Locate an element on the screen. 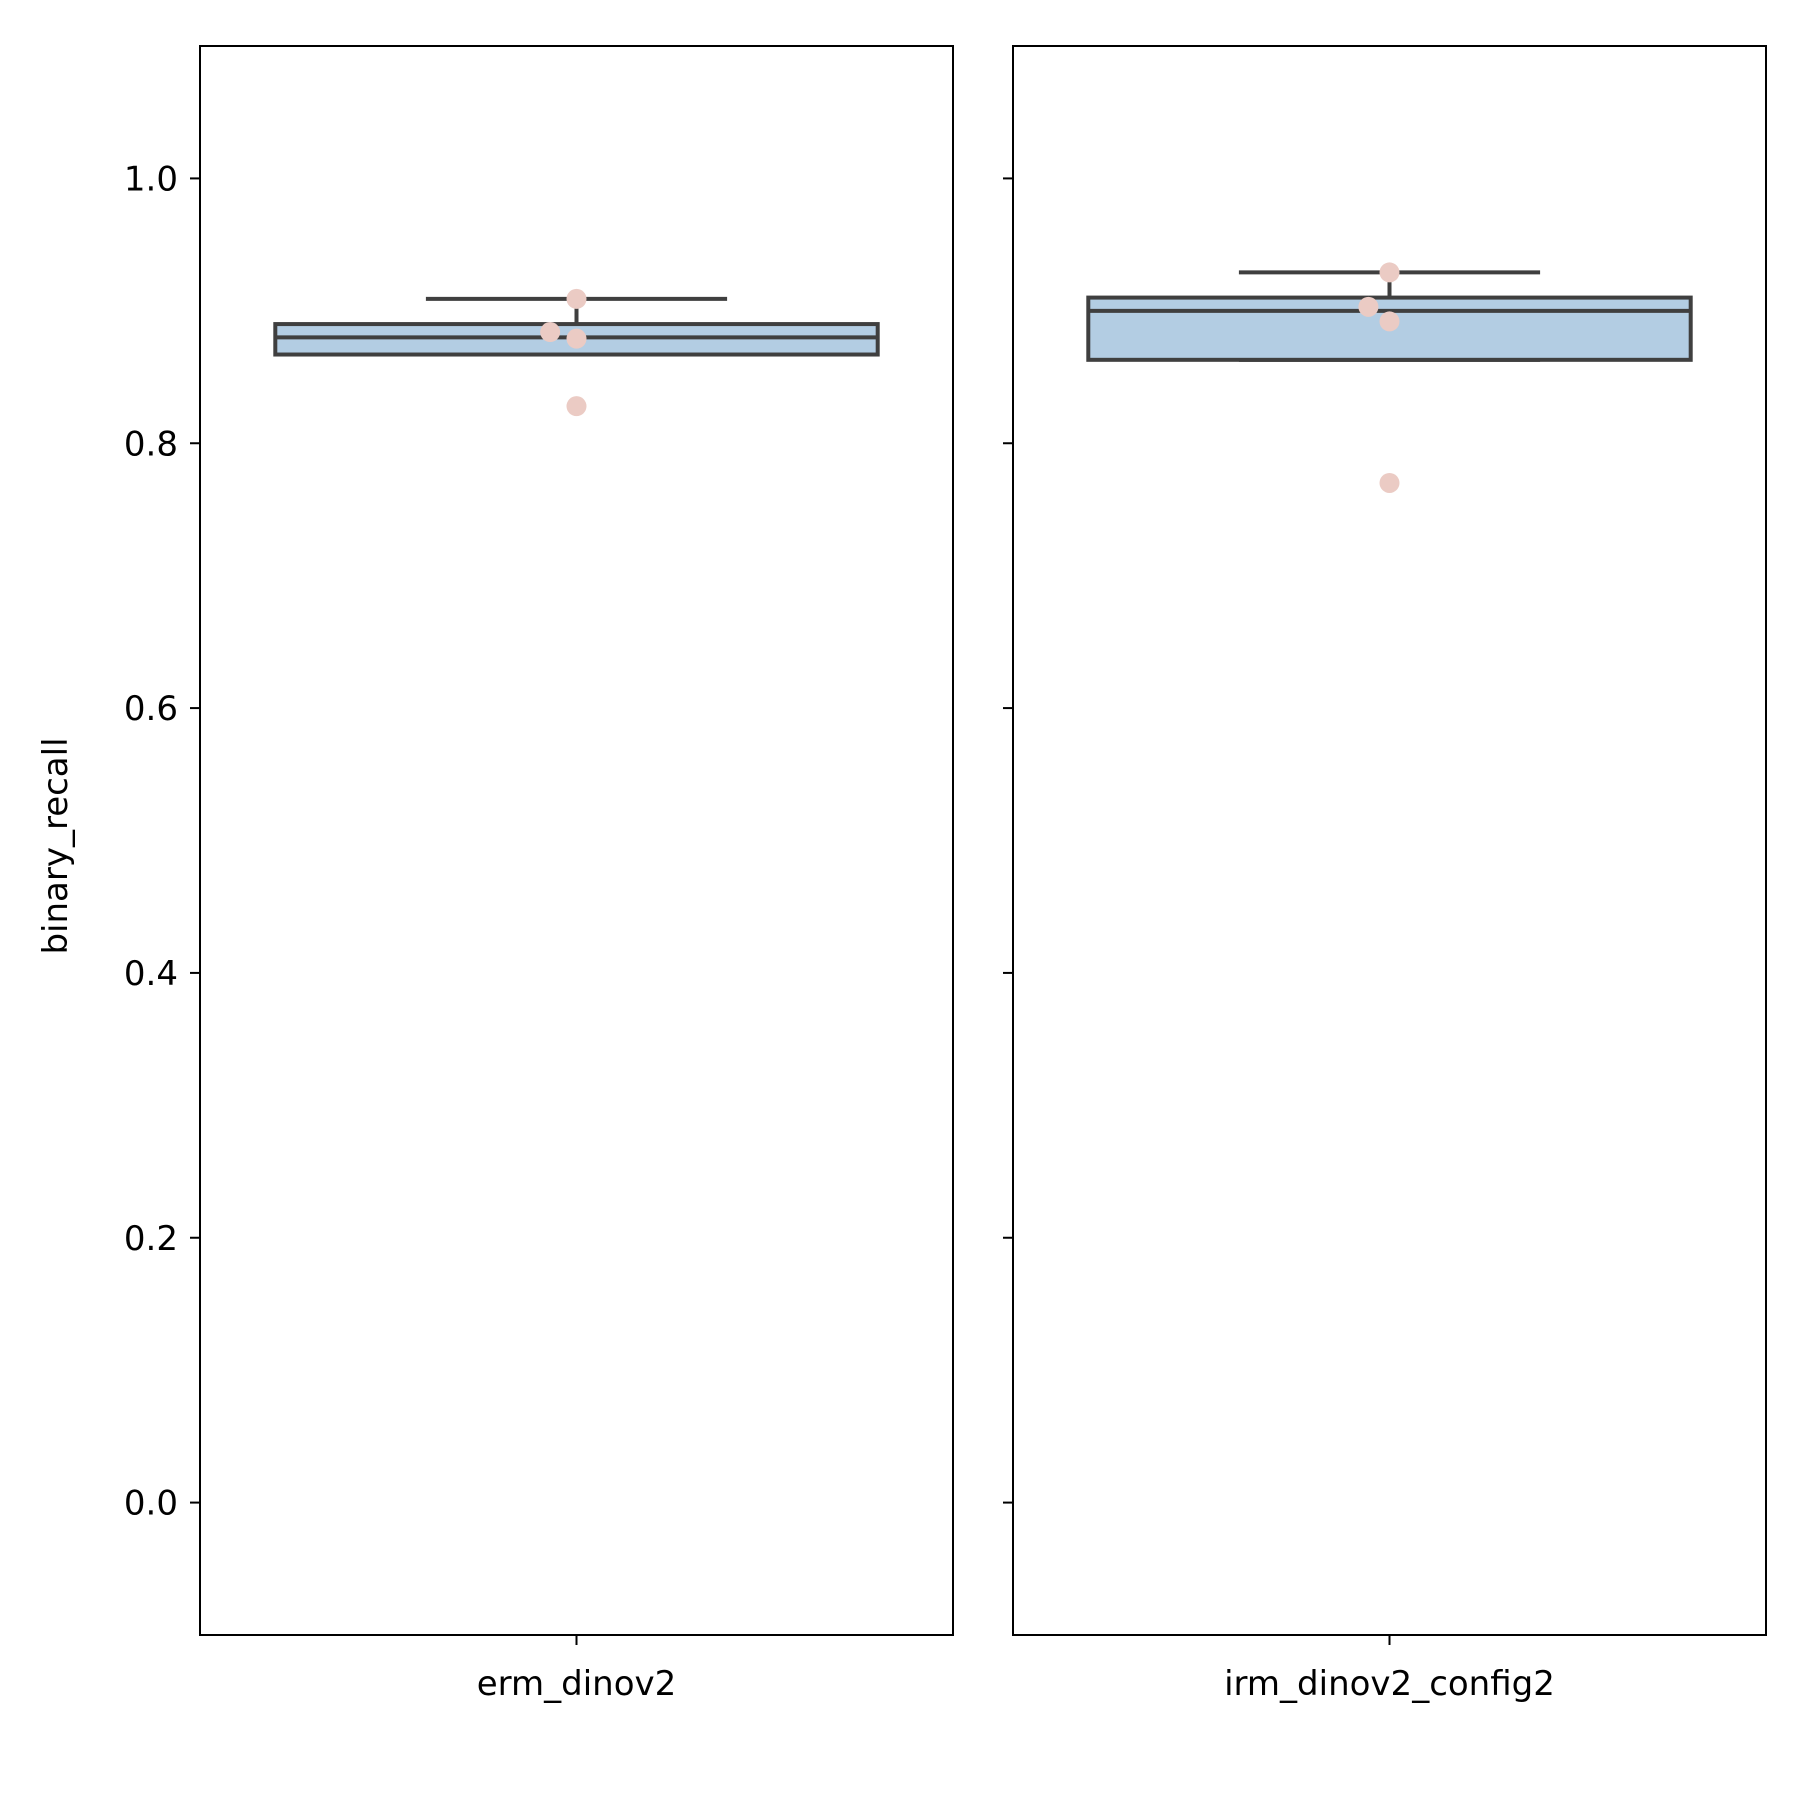 Image resolution: width=1800 pixels, height=1800 pixels. y-tick-label: 0.2 is located at coordinates (151, 1239).